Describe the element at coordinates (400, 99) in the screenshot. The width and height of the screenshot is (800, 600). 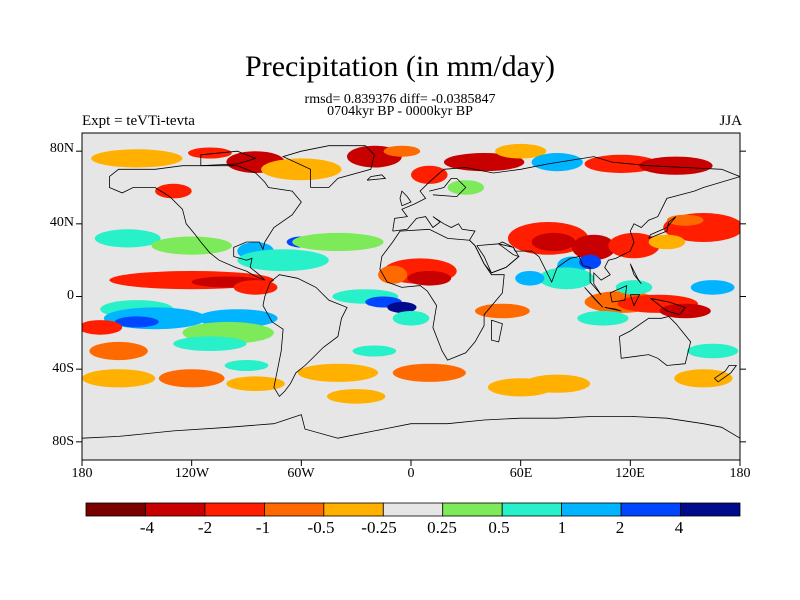
I see `stats-subtitle: rmsd= 0.839376 diff= -0.0385847` at that location.